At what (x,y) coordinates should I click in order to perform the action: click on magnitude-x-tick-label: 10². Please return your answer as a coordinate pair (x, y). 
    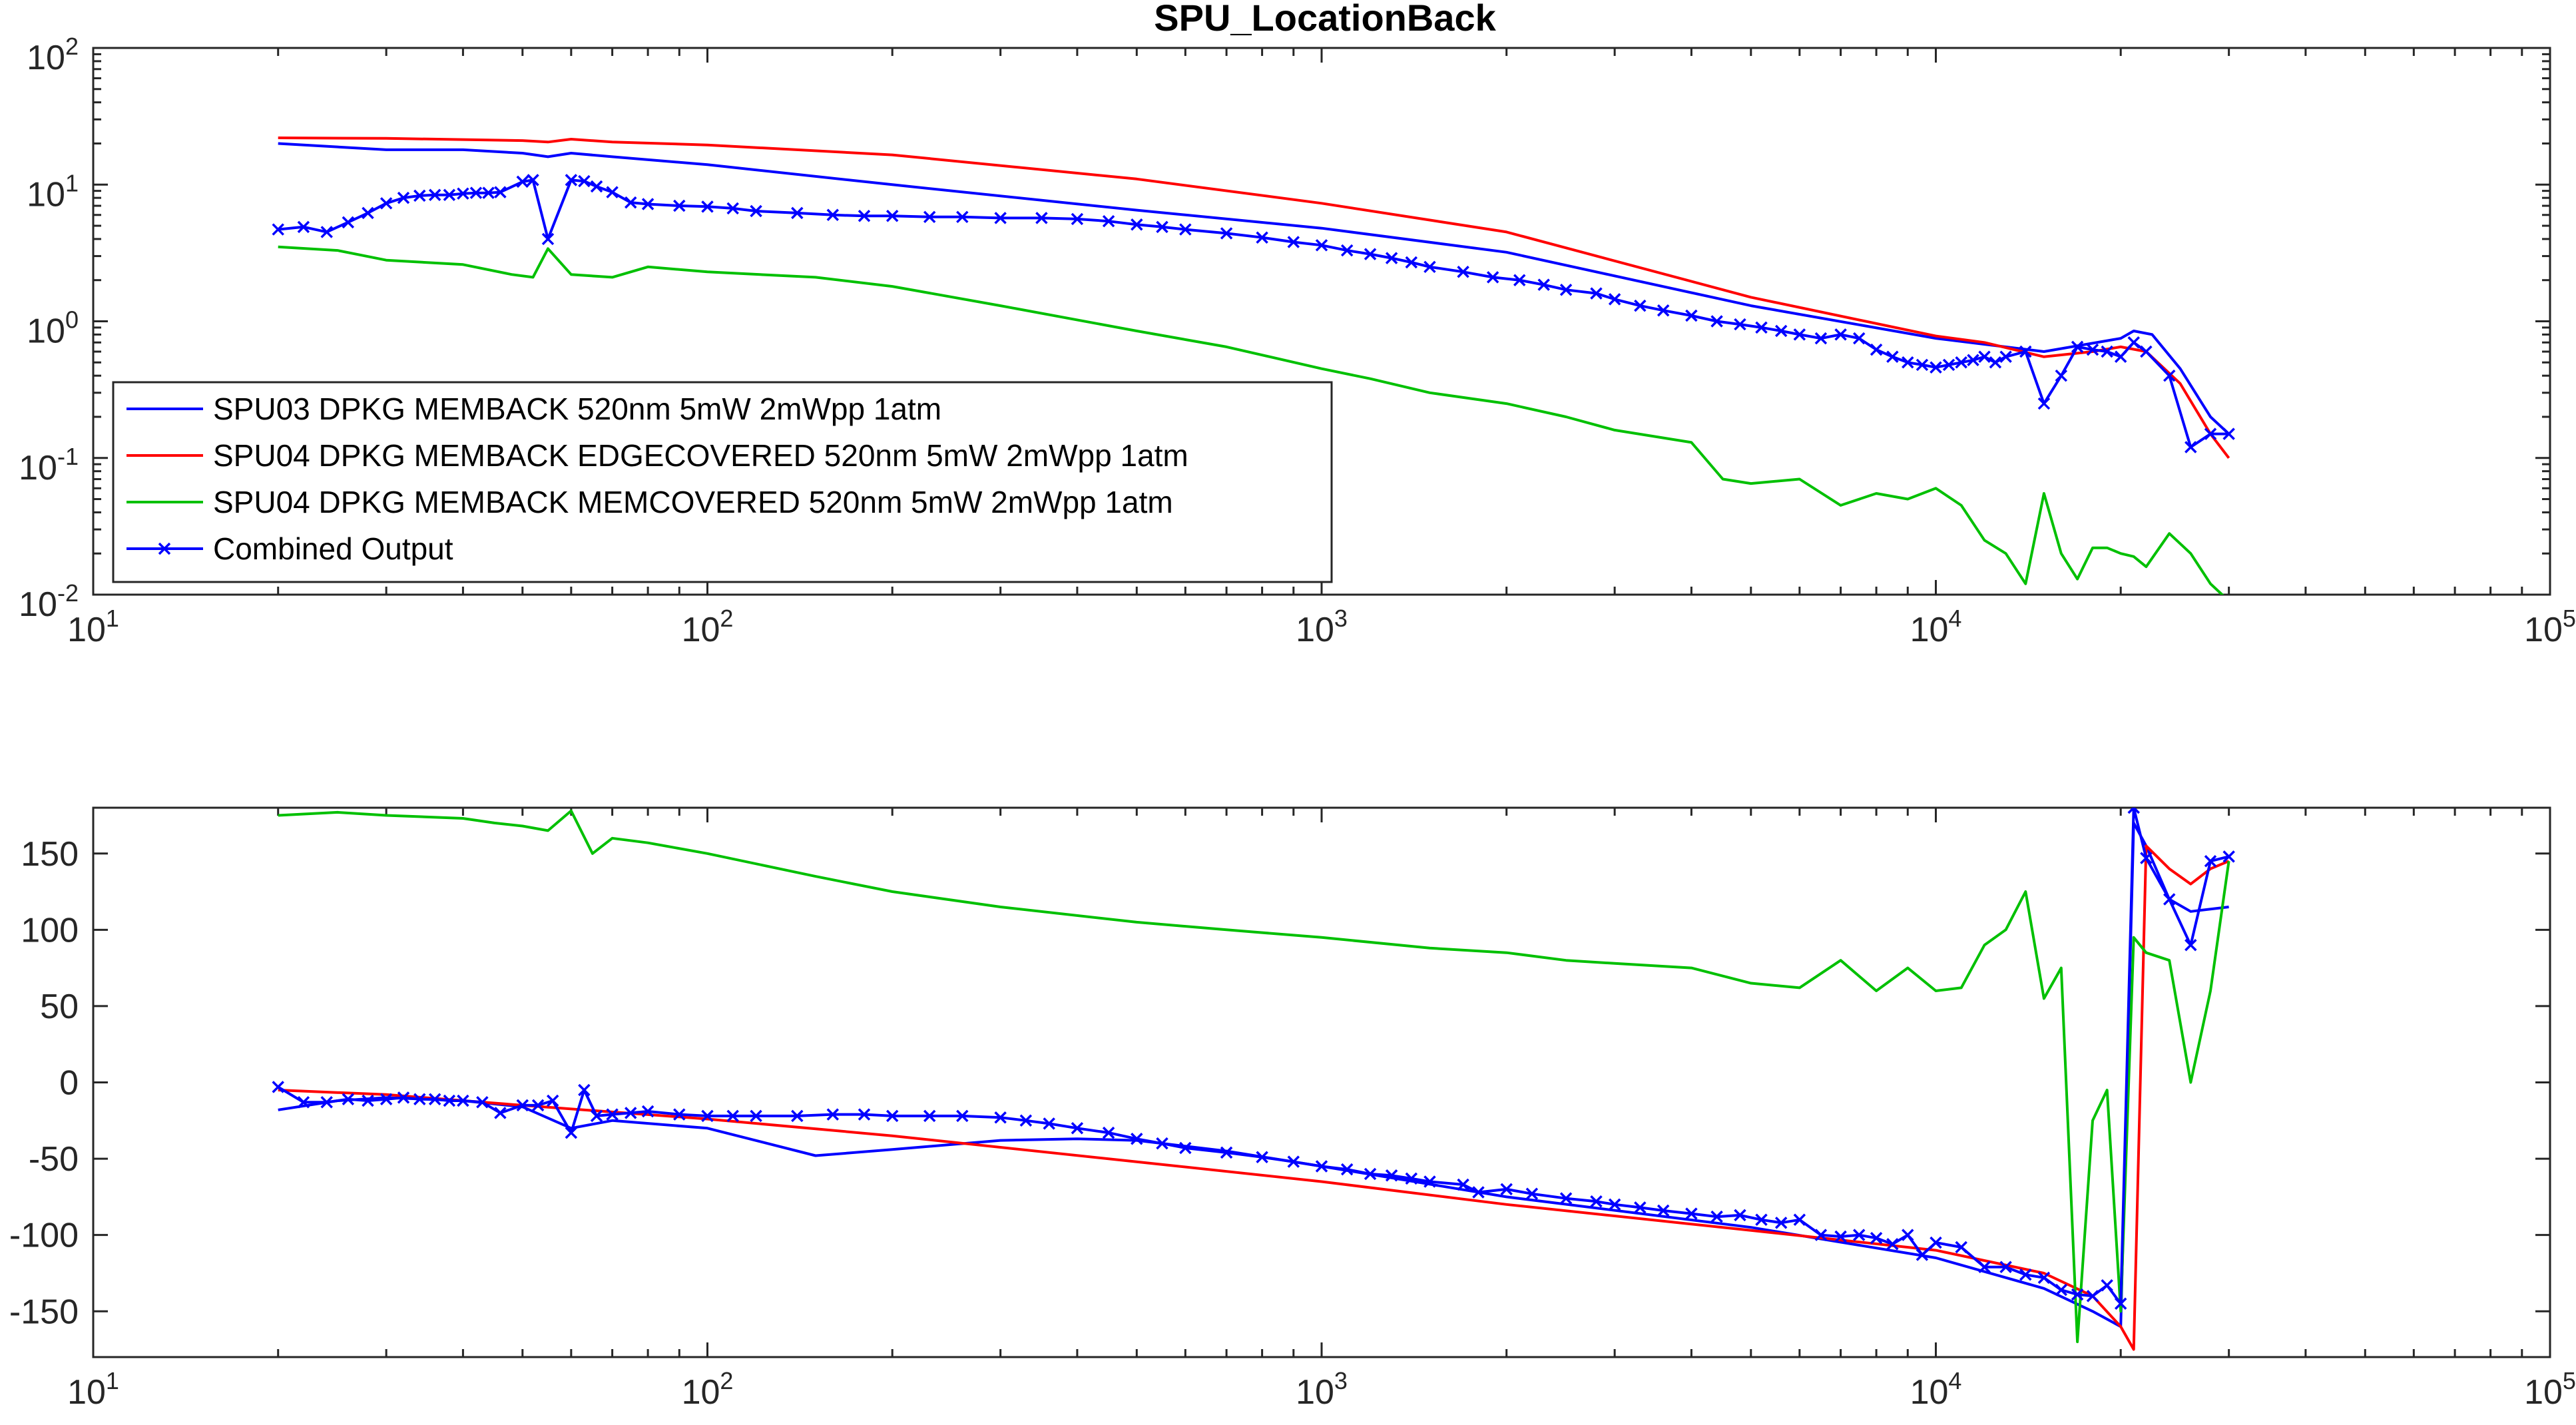
    Looking at the image, I should click on (708, 627).